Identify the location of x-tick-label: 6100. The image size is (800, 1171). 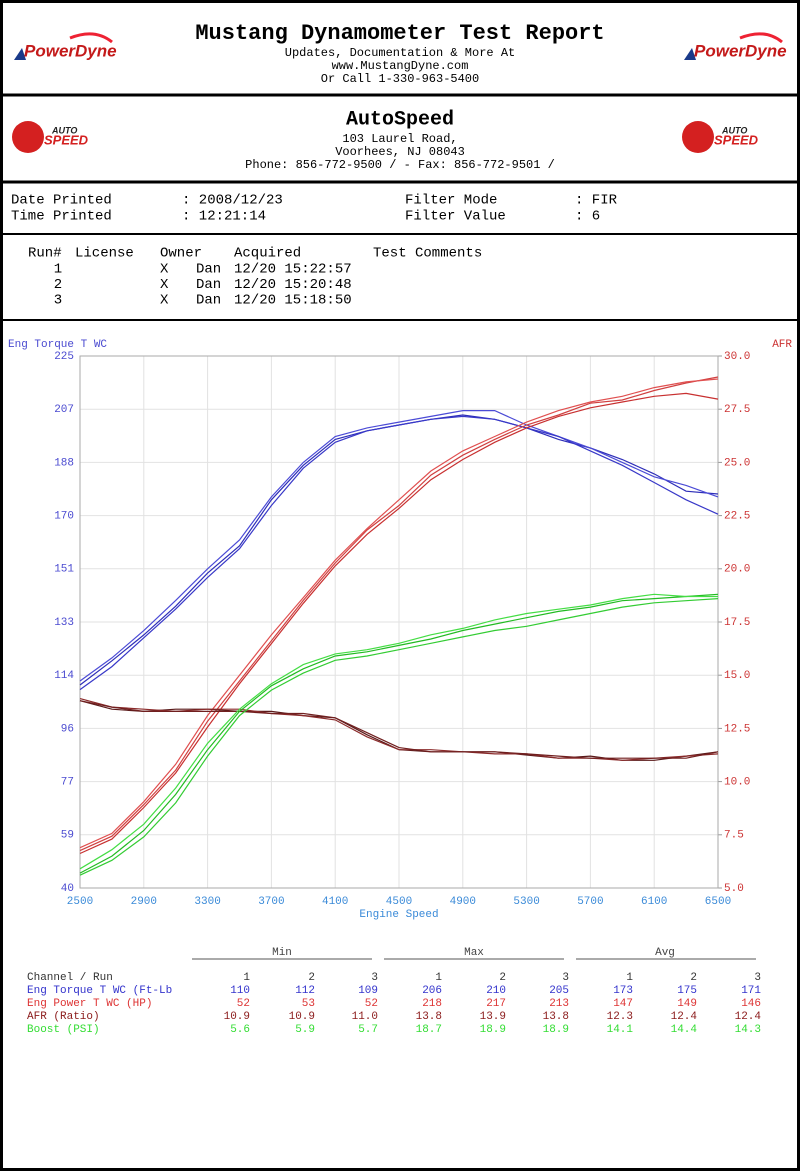
(654, 902).